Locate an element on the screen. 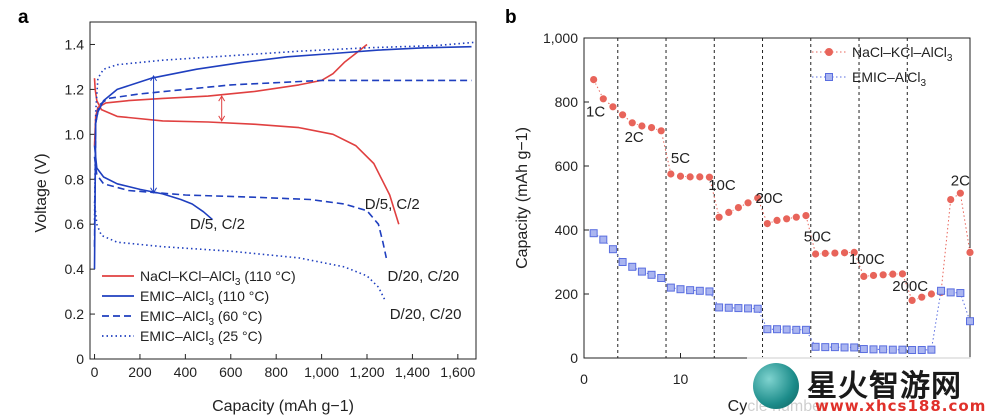  panel-a-x-tick-label: 1,000 is located at coordinates (321, 372).